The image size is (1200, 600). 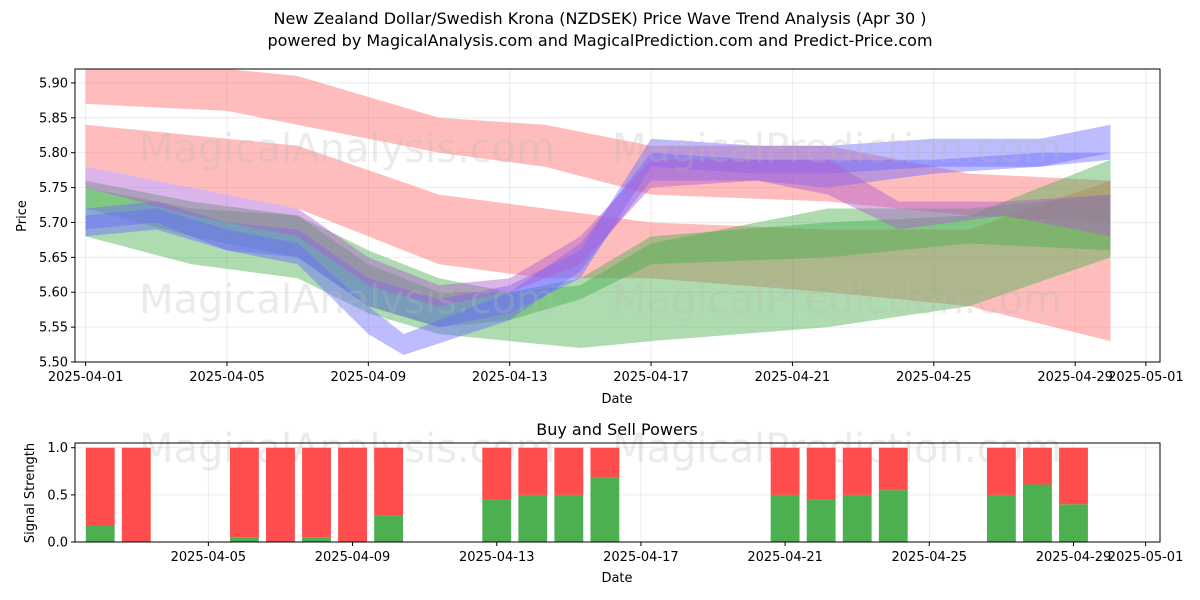 I want to click on y-tick-label: 5.65, so click(x=53, y=258).